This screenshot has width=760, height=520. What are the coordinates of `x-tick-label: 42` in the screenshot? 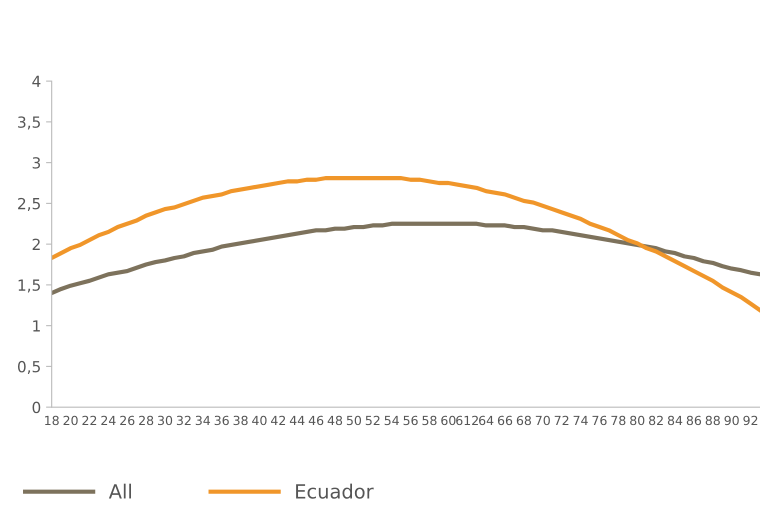 It's located at (278, 420).